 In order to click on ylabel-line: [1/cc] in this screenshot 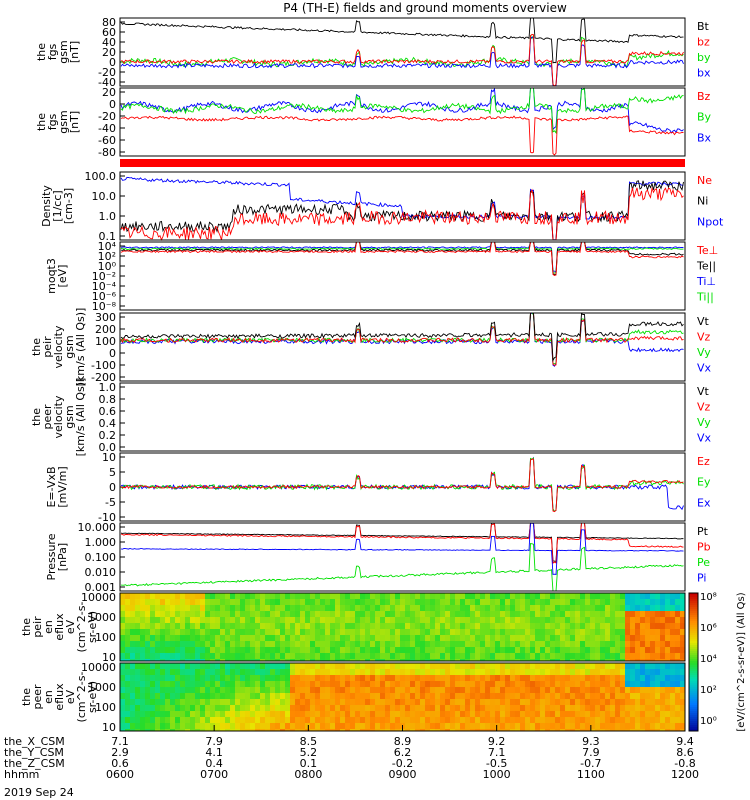, I will do `click(57, 205)`.